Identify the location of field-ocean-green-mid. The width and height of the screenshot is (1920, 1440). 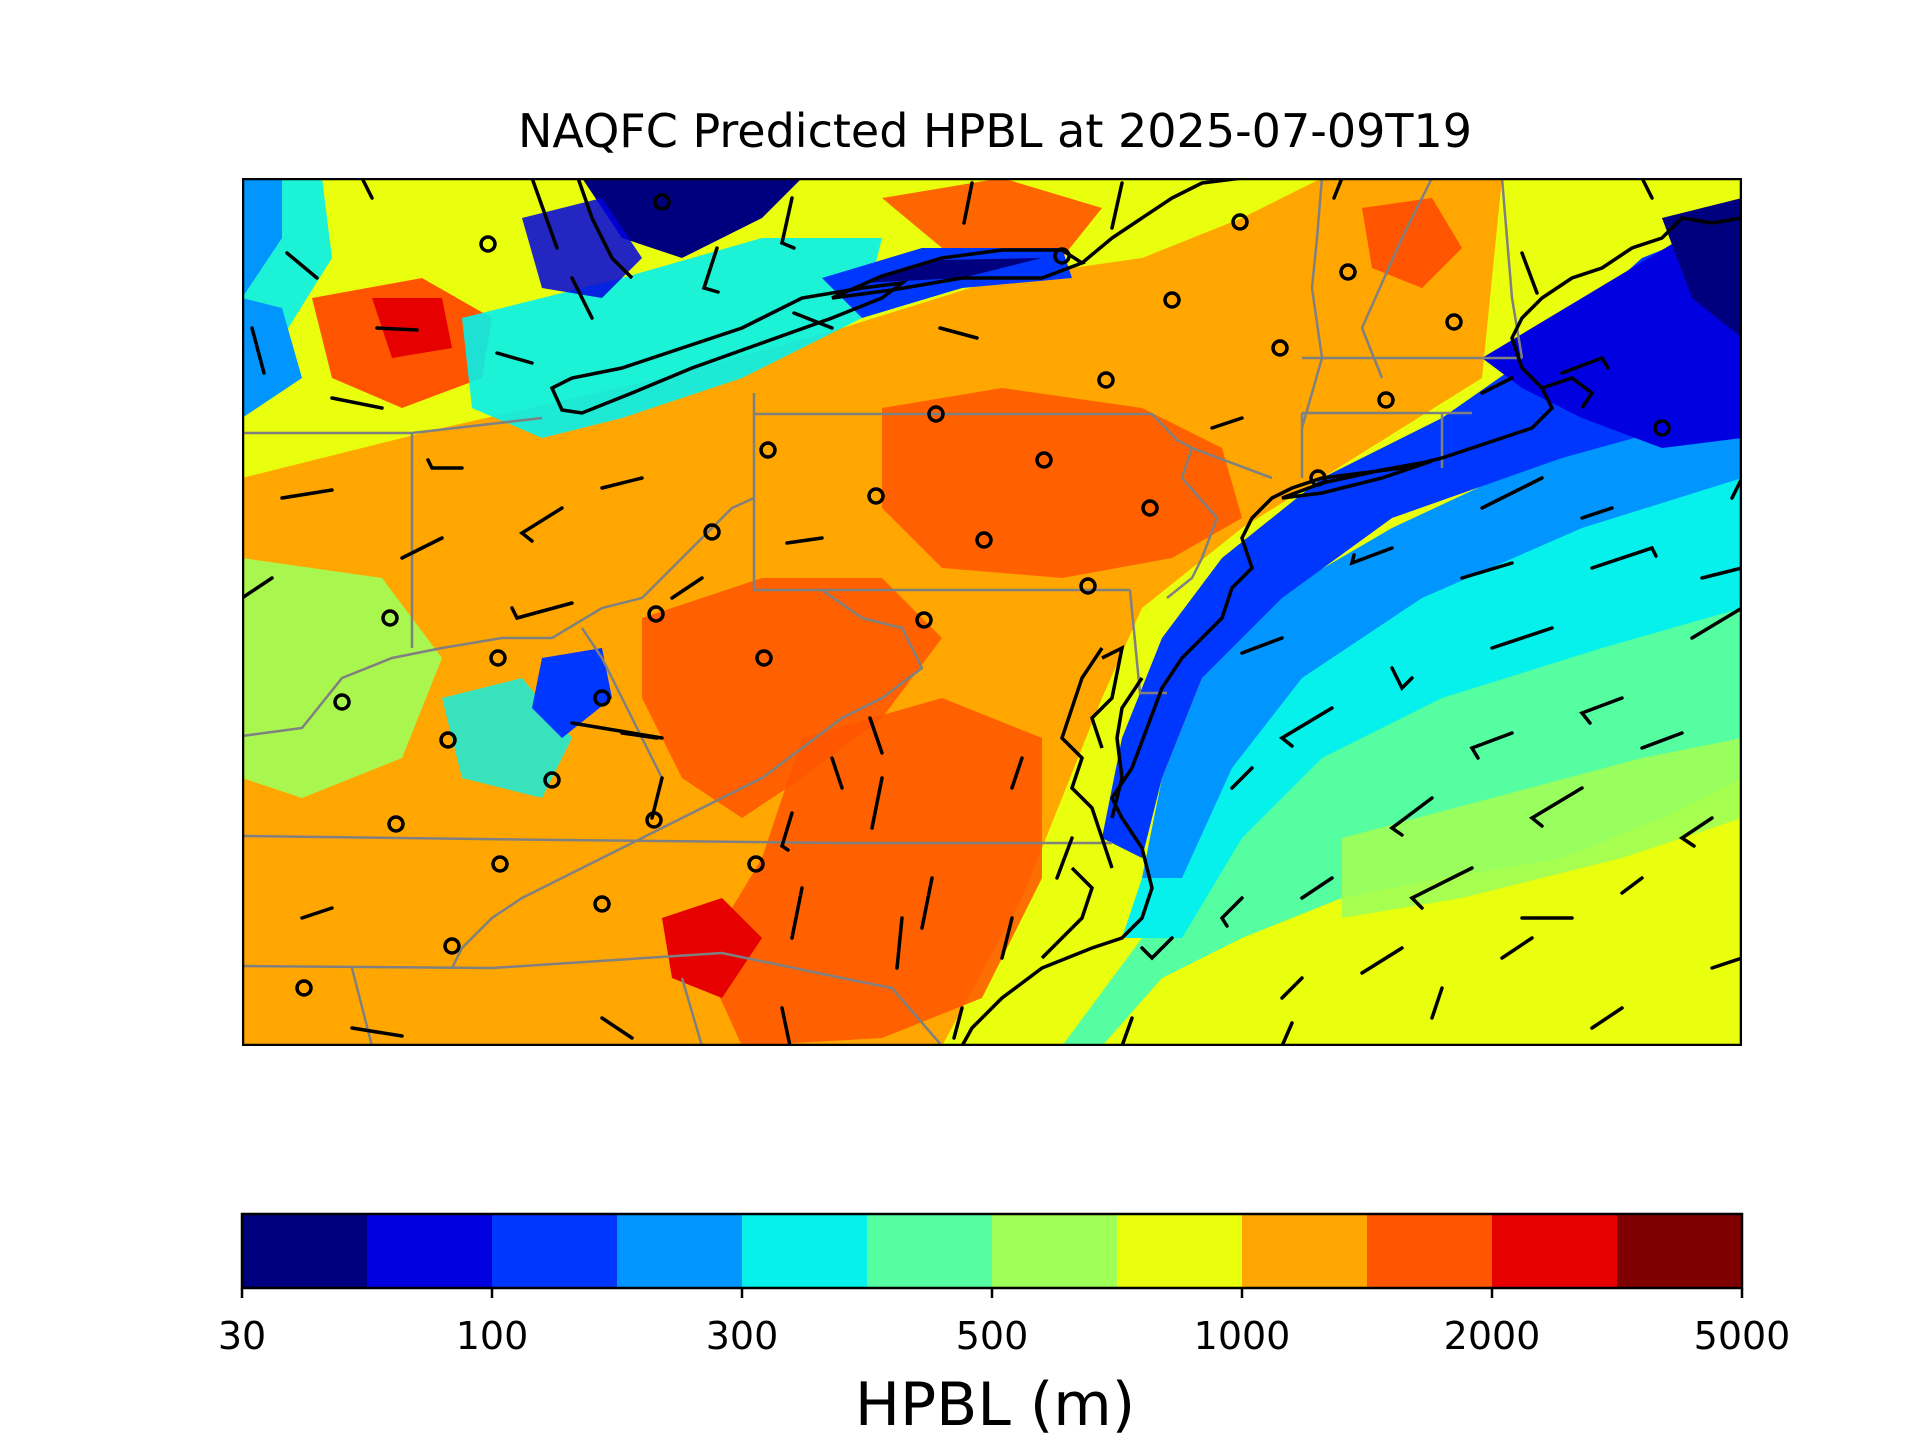
(1542, 828).